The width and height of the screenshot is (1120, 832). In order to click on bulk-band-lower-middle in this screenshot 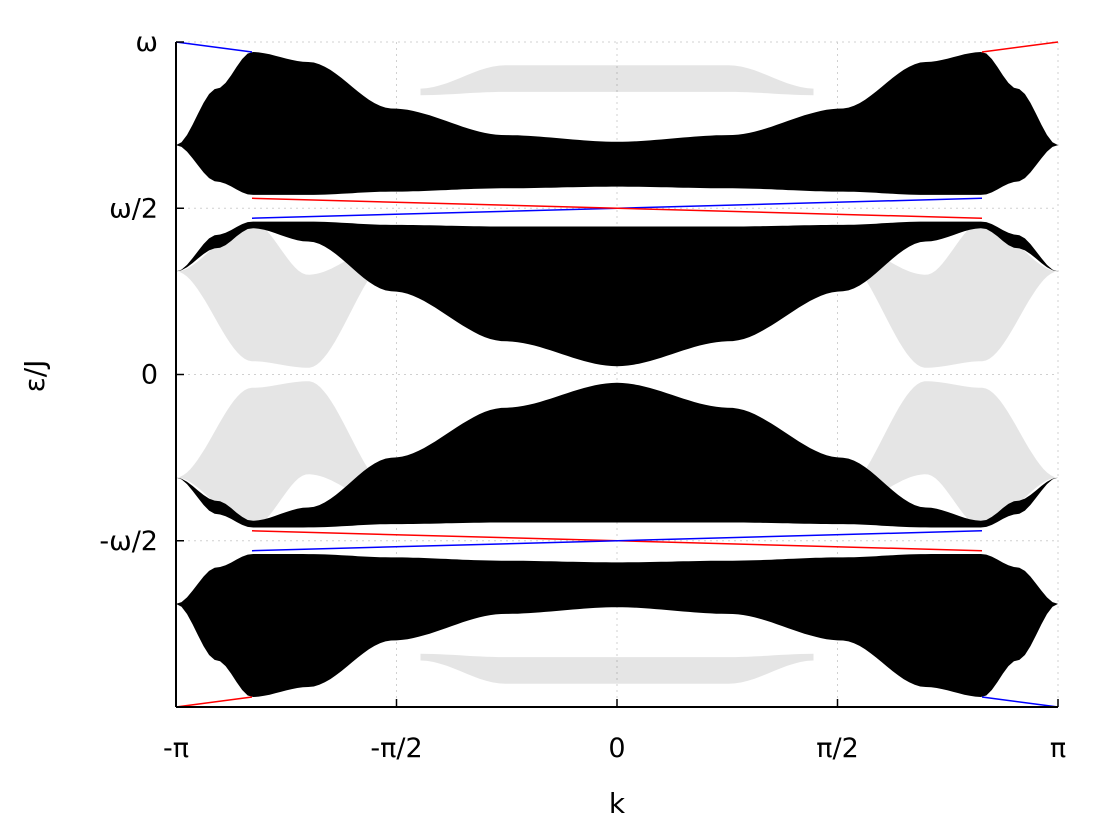, I will do `click(617, 455)`.